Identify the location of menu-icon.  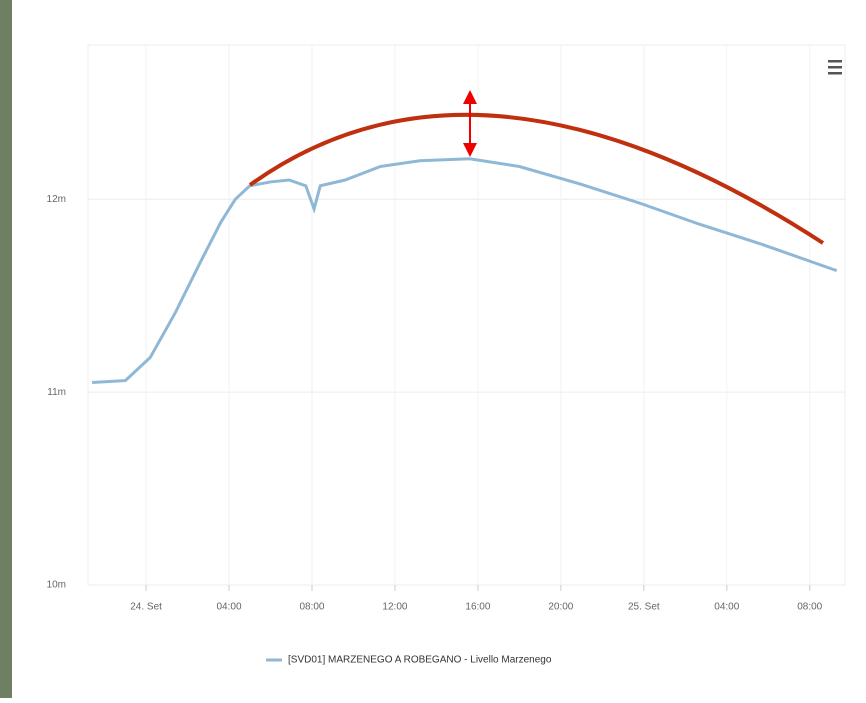
(835, 67).